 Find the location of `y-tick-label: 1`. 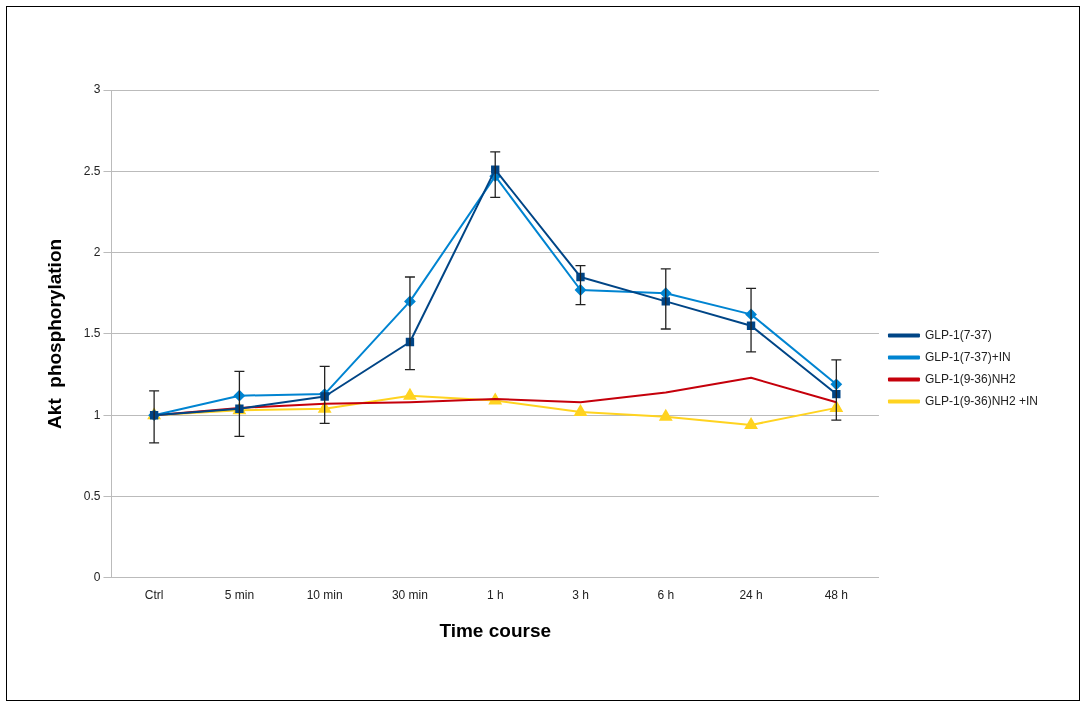

y-tick-label: 1 is located at coordinates (97, 414).